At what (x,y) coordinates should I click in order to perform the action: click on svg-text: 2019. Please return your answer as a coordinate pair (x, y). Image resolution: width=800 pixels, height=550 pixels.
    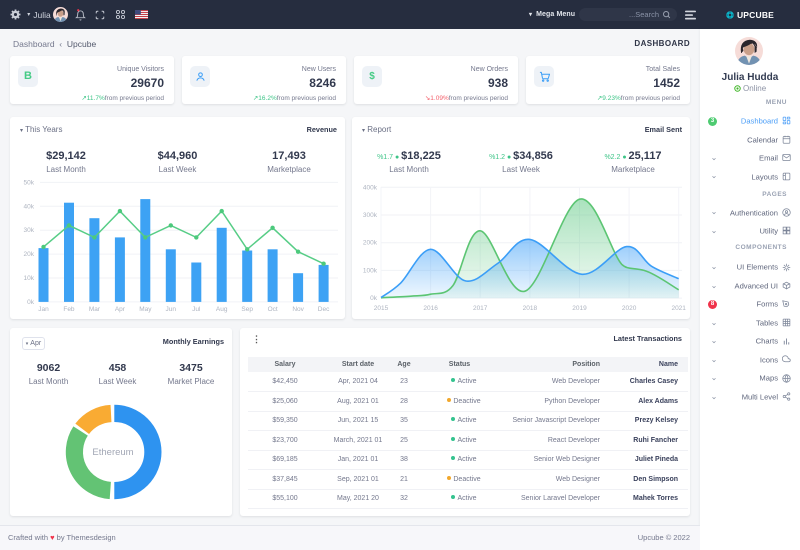
    Looking at the image, I should click on (579, 308).